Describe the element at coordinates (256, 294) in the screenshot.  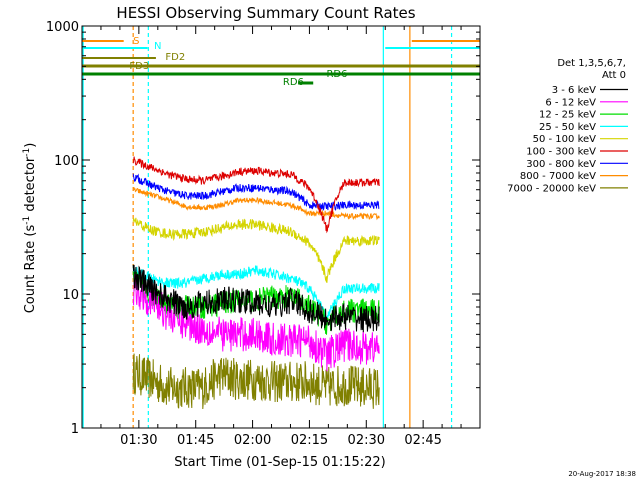
I see `series-line-25-50-keV` at that location.